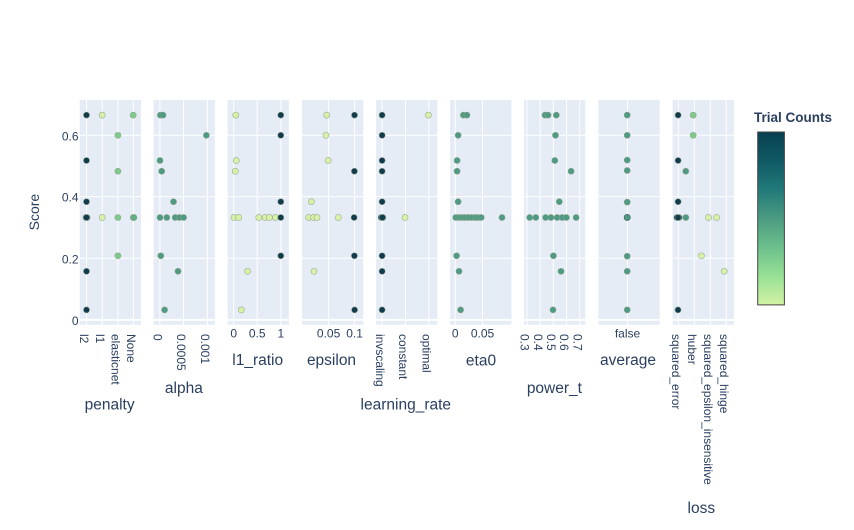  Describe the element at coordinates (577, 342) in the screenshot. I see `svg-text: 0.7` at that location.